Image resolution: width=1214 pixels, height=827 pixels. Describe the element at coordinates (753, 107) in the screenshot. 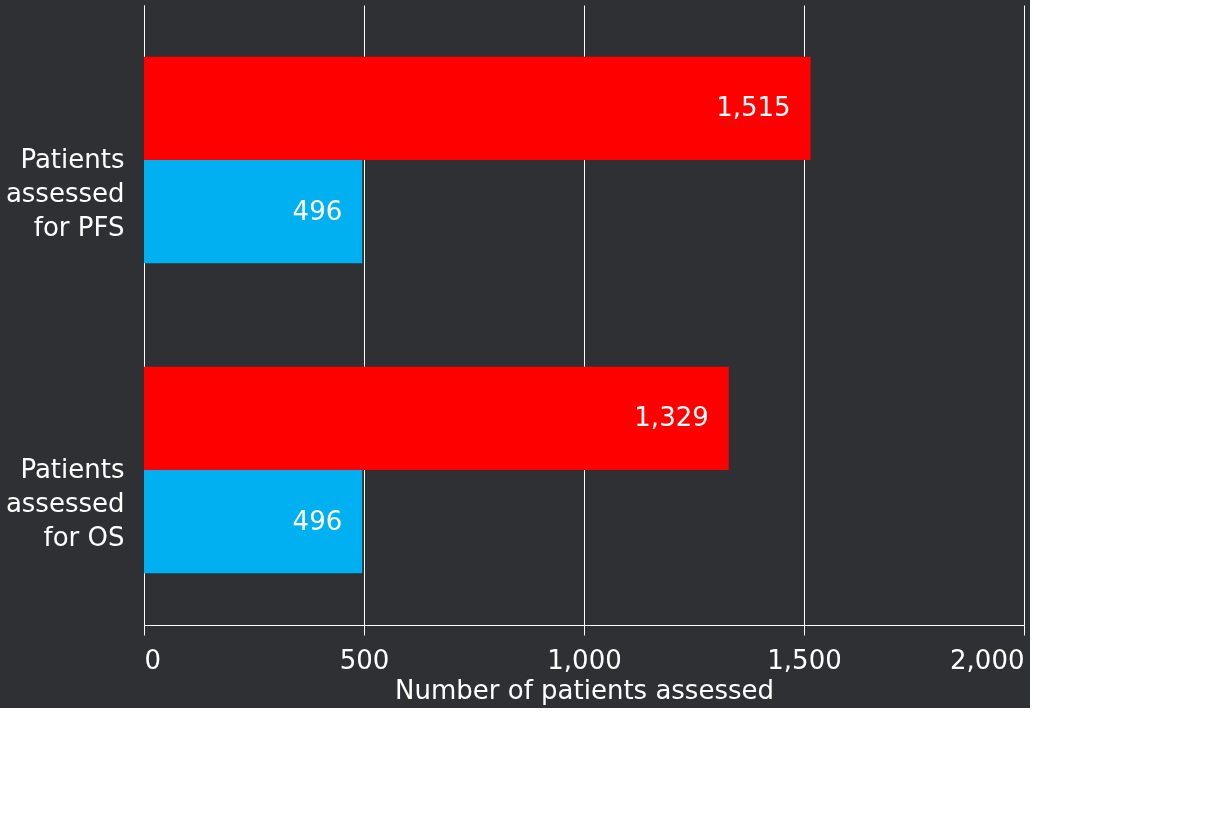

I see `data-label: 1,515` at that location.